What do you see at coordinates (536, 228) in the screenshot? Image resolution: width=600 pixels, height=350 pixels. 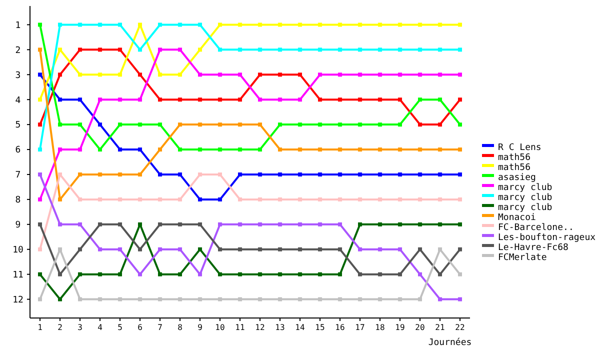 I see `legend-label: FC-Barcelone..` at bounding box center [536, 228].